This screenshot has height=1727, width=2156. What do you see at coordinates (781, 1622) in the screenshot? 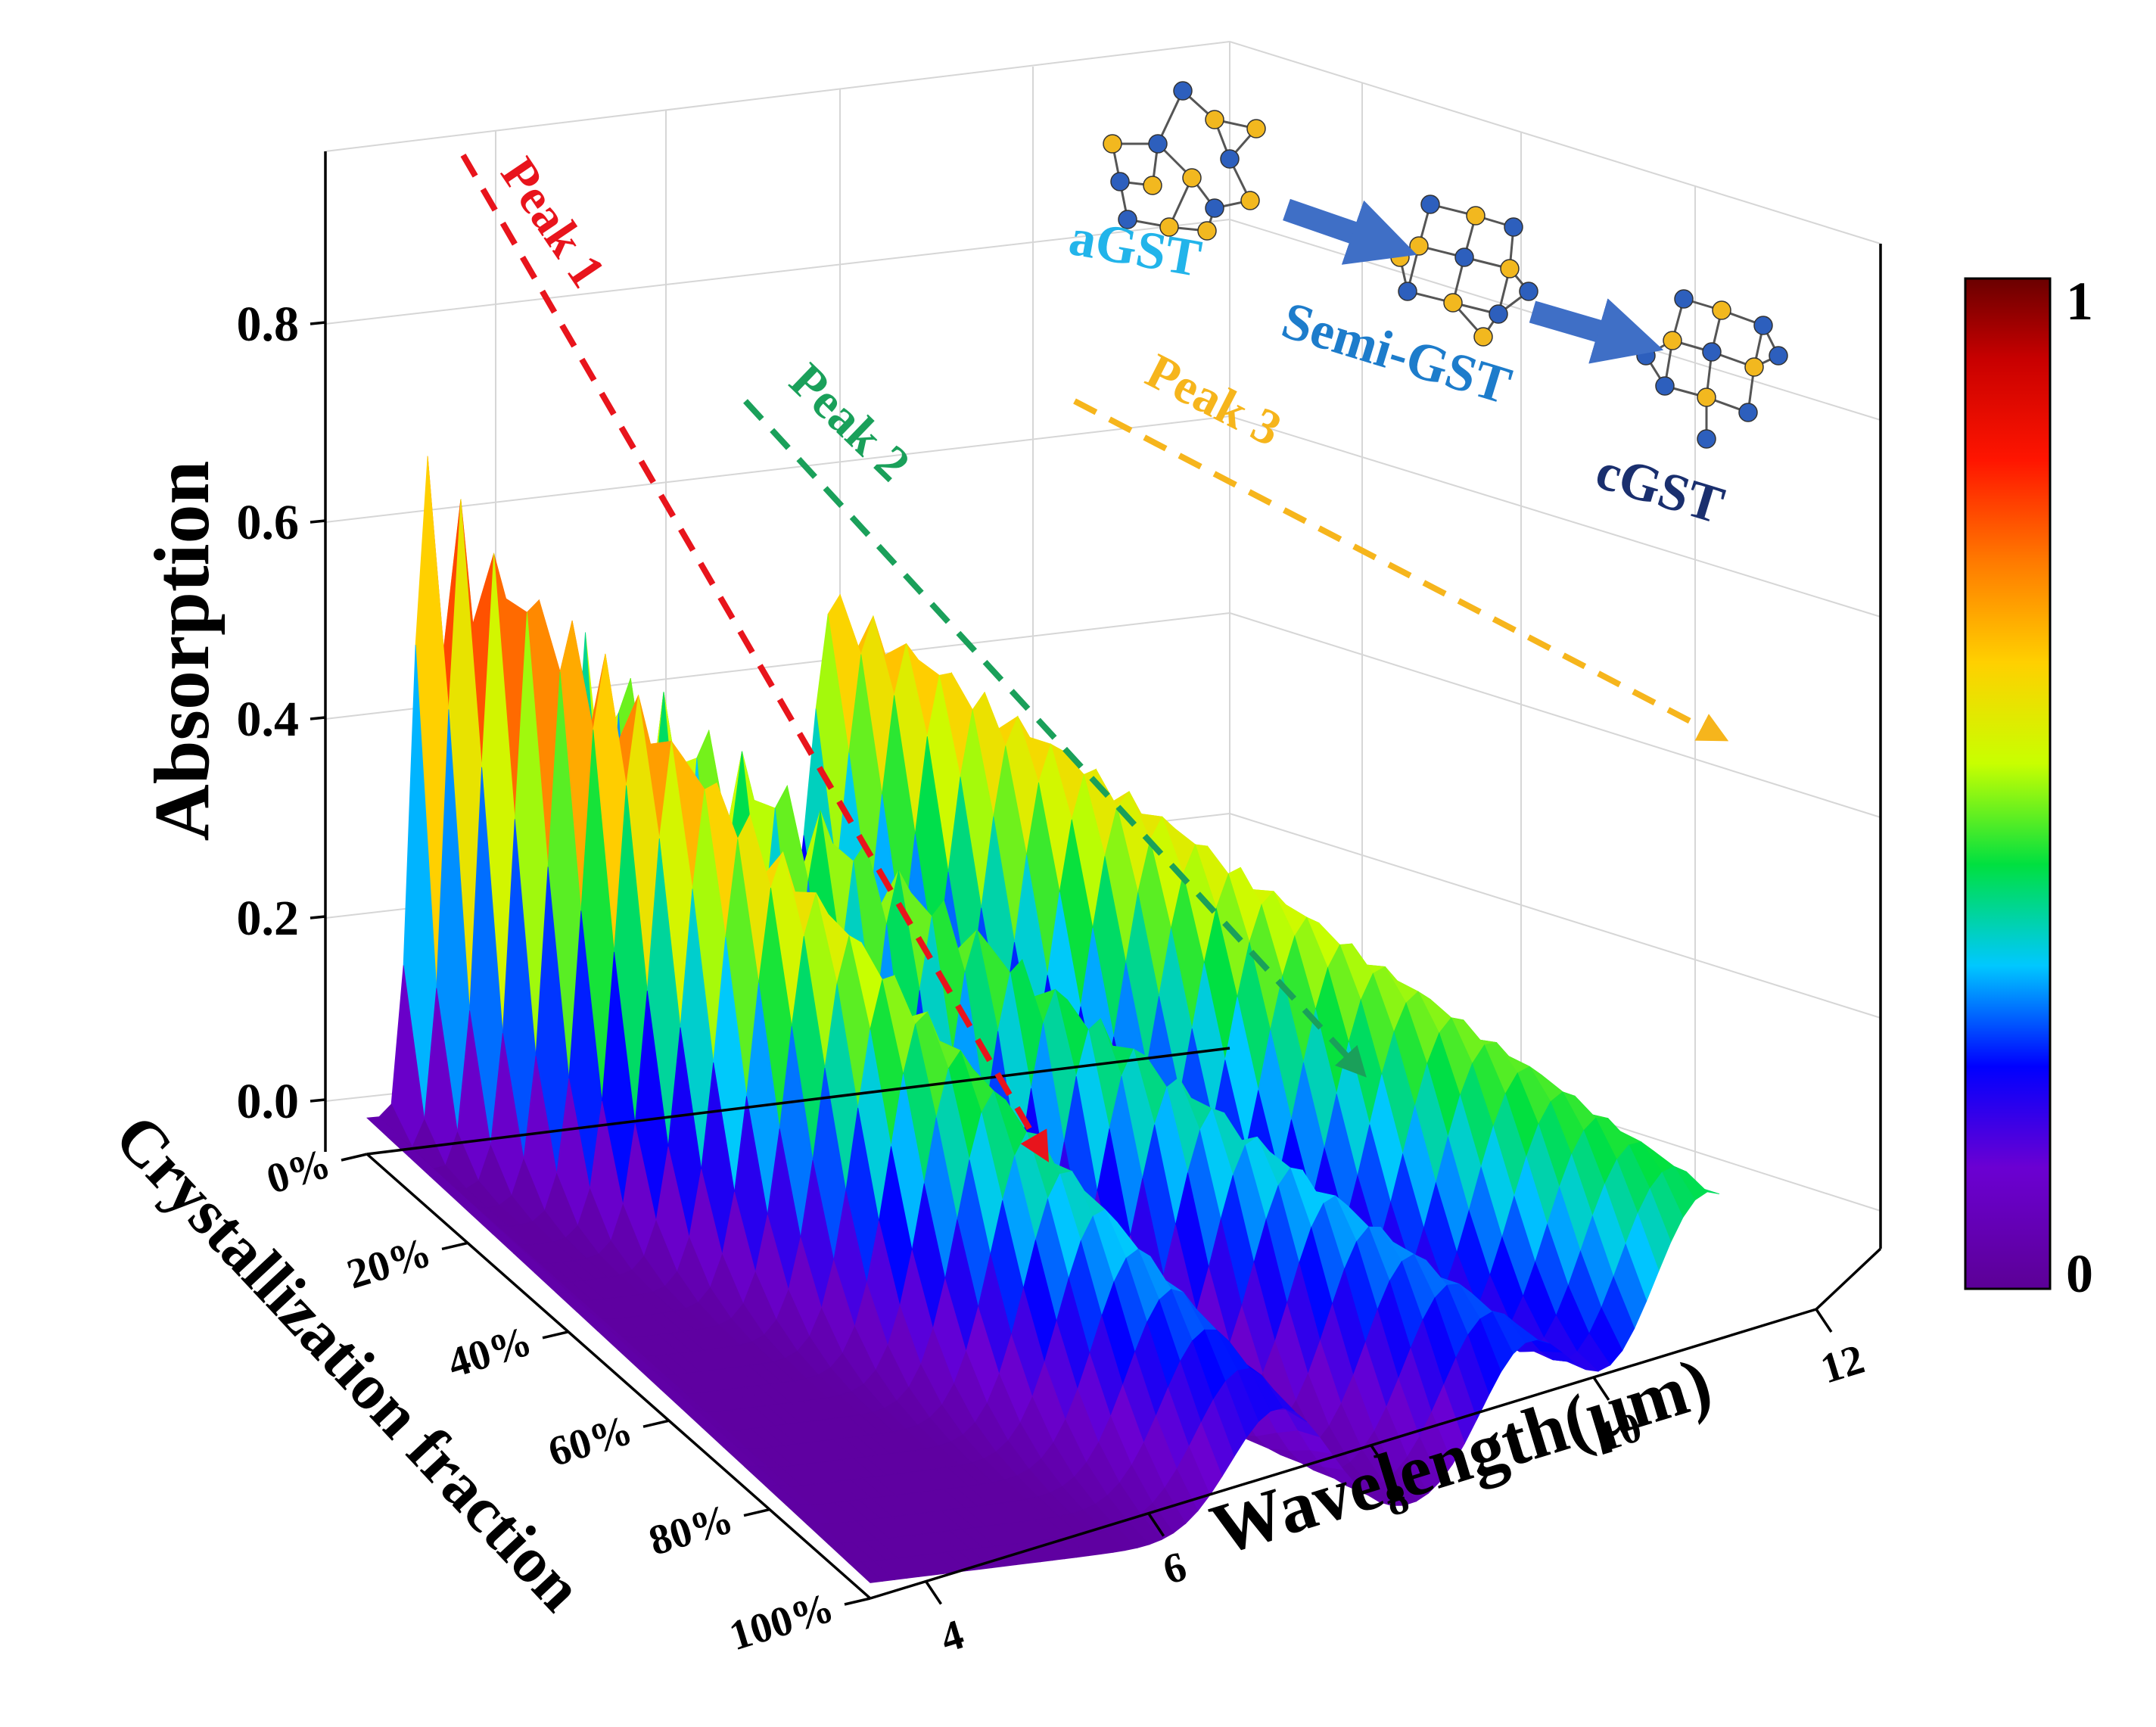
I see `crystallization-tick-label: 100%` at bounding box center [781, 1622].